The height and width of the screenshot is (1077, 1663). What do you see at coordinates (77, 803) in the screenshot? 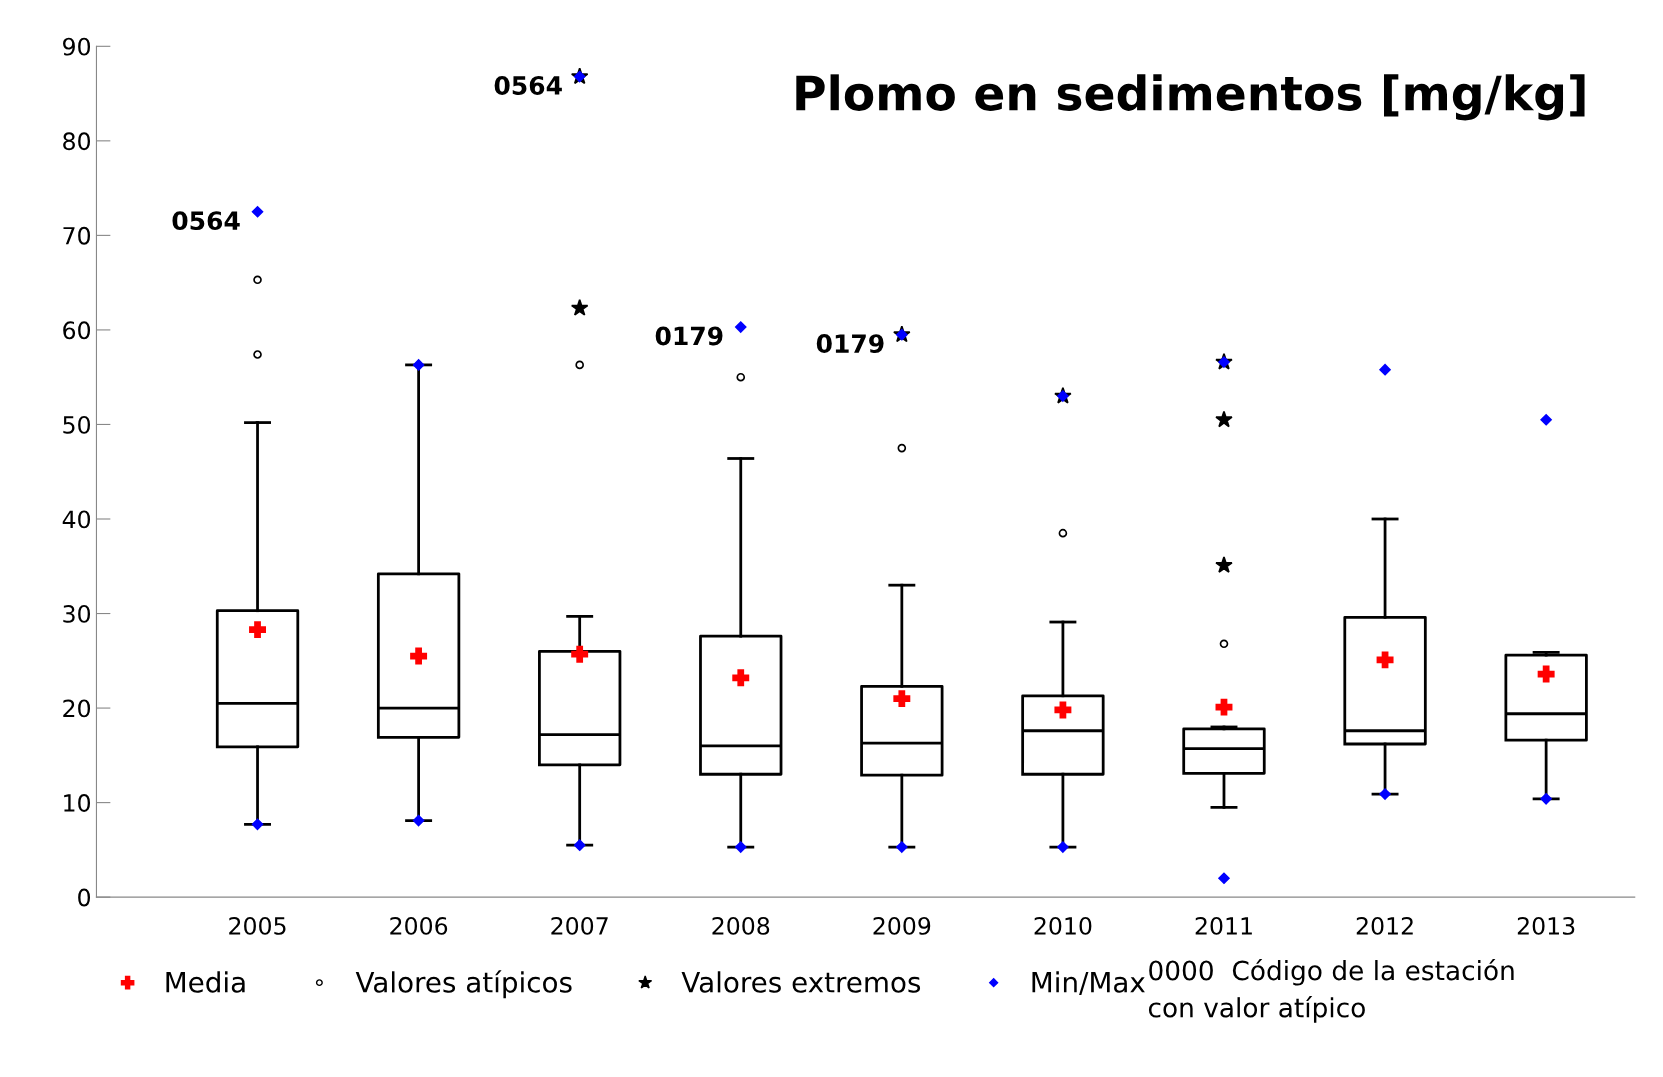
I see `y-tick-label: 10` at bounding box center [77, 803].